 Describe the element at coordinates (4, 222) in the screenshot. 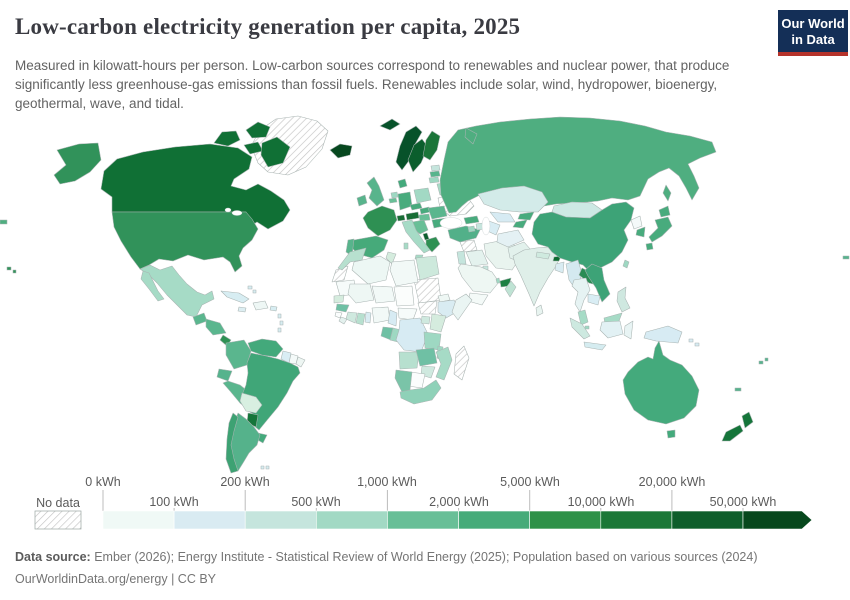

I see `country-russia-chukotka-sliver` at that location.